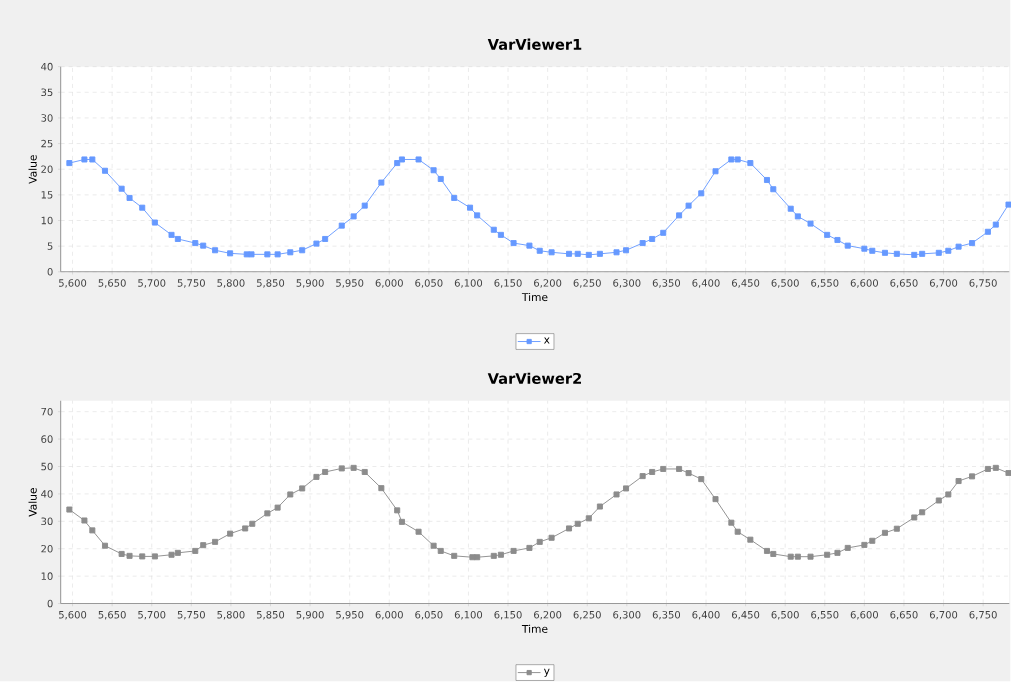 Image resolution: width=1011 pixels, height=682 pixels. What do you see at coordinates (47, 92) in the screenshot?
I see `y-tick-label: 35` at bounding box center [47, 92].